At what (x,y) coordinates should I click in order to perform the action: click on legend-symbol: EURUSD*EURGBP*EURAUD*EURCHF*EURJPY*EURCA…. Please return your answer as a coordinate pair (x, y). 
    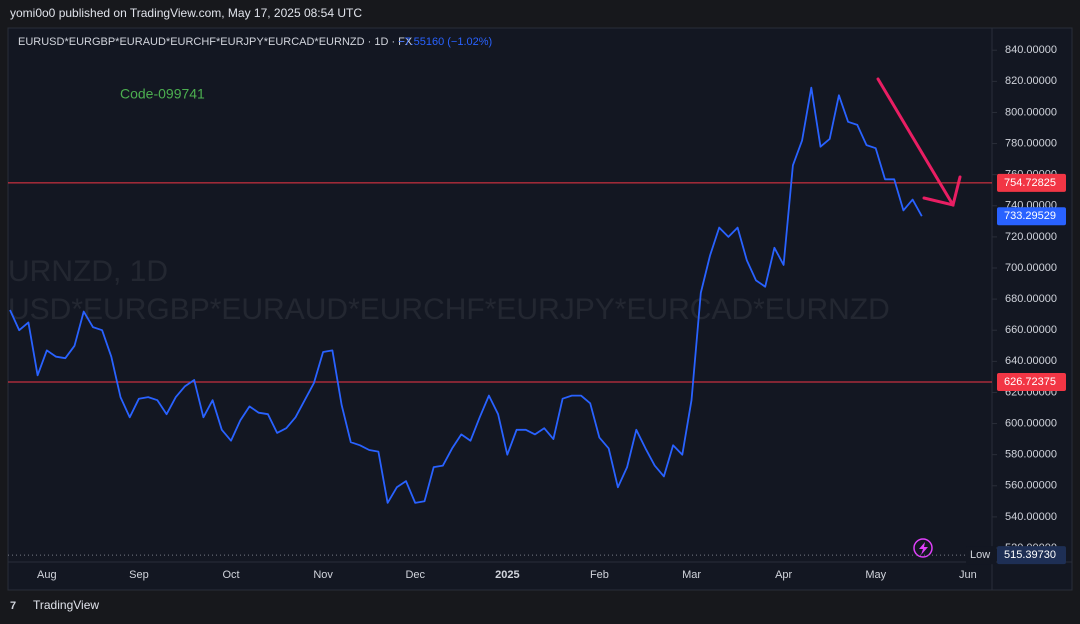
    Looking at the image, I should click on (215, 42).